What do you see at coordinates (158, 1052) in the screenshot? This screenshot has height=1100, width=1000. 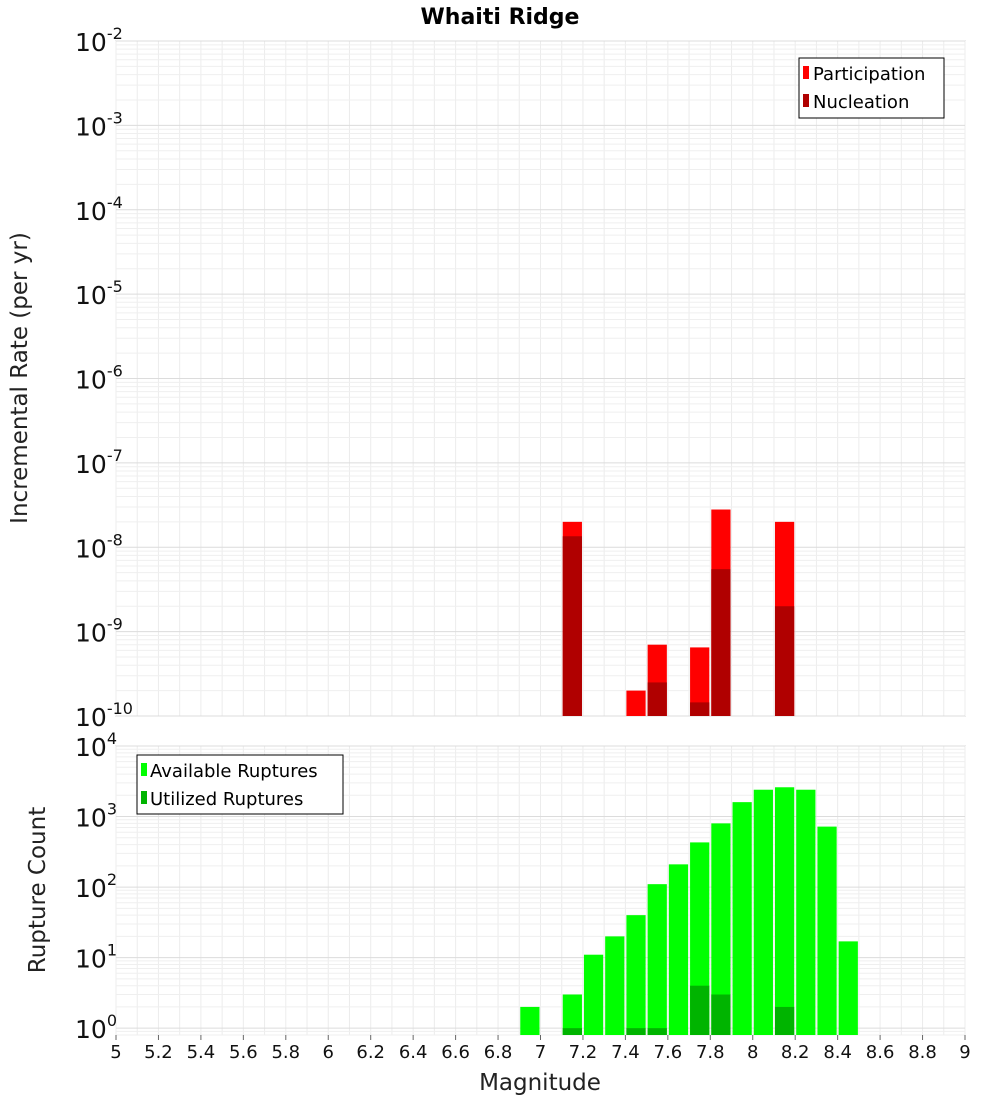 I see `x-tick-label-1: 5.2` at bounding box center [158, 1052].